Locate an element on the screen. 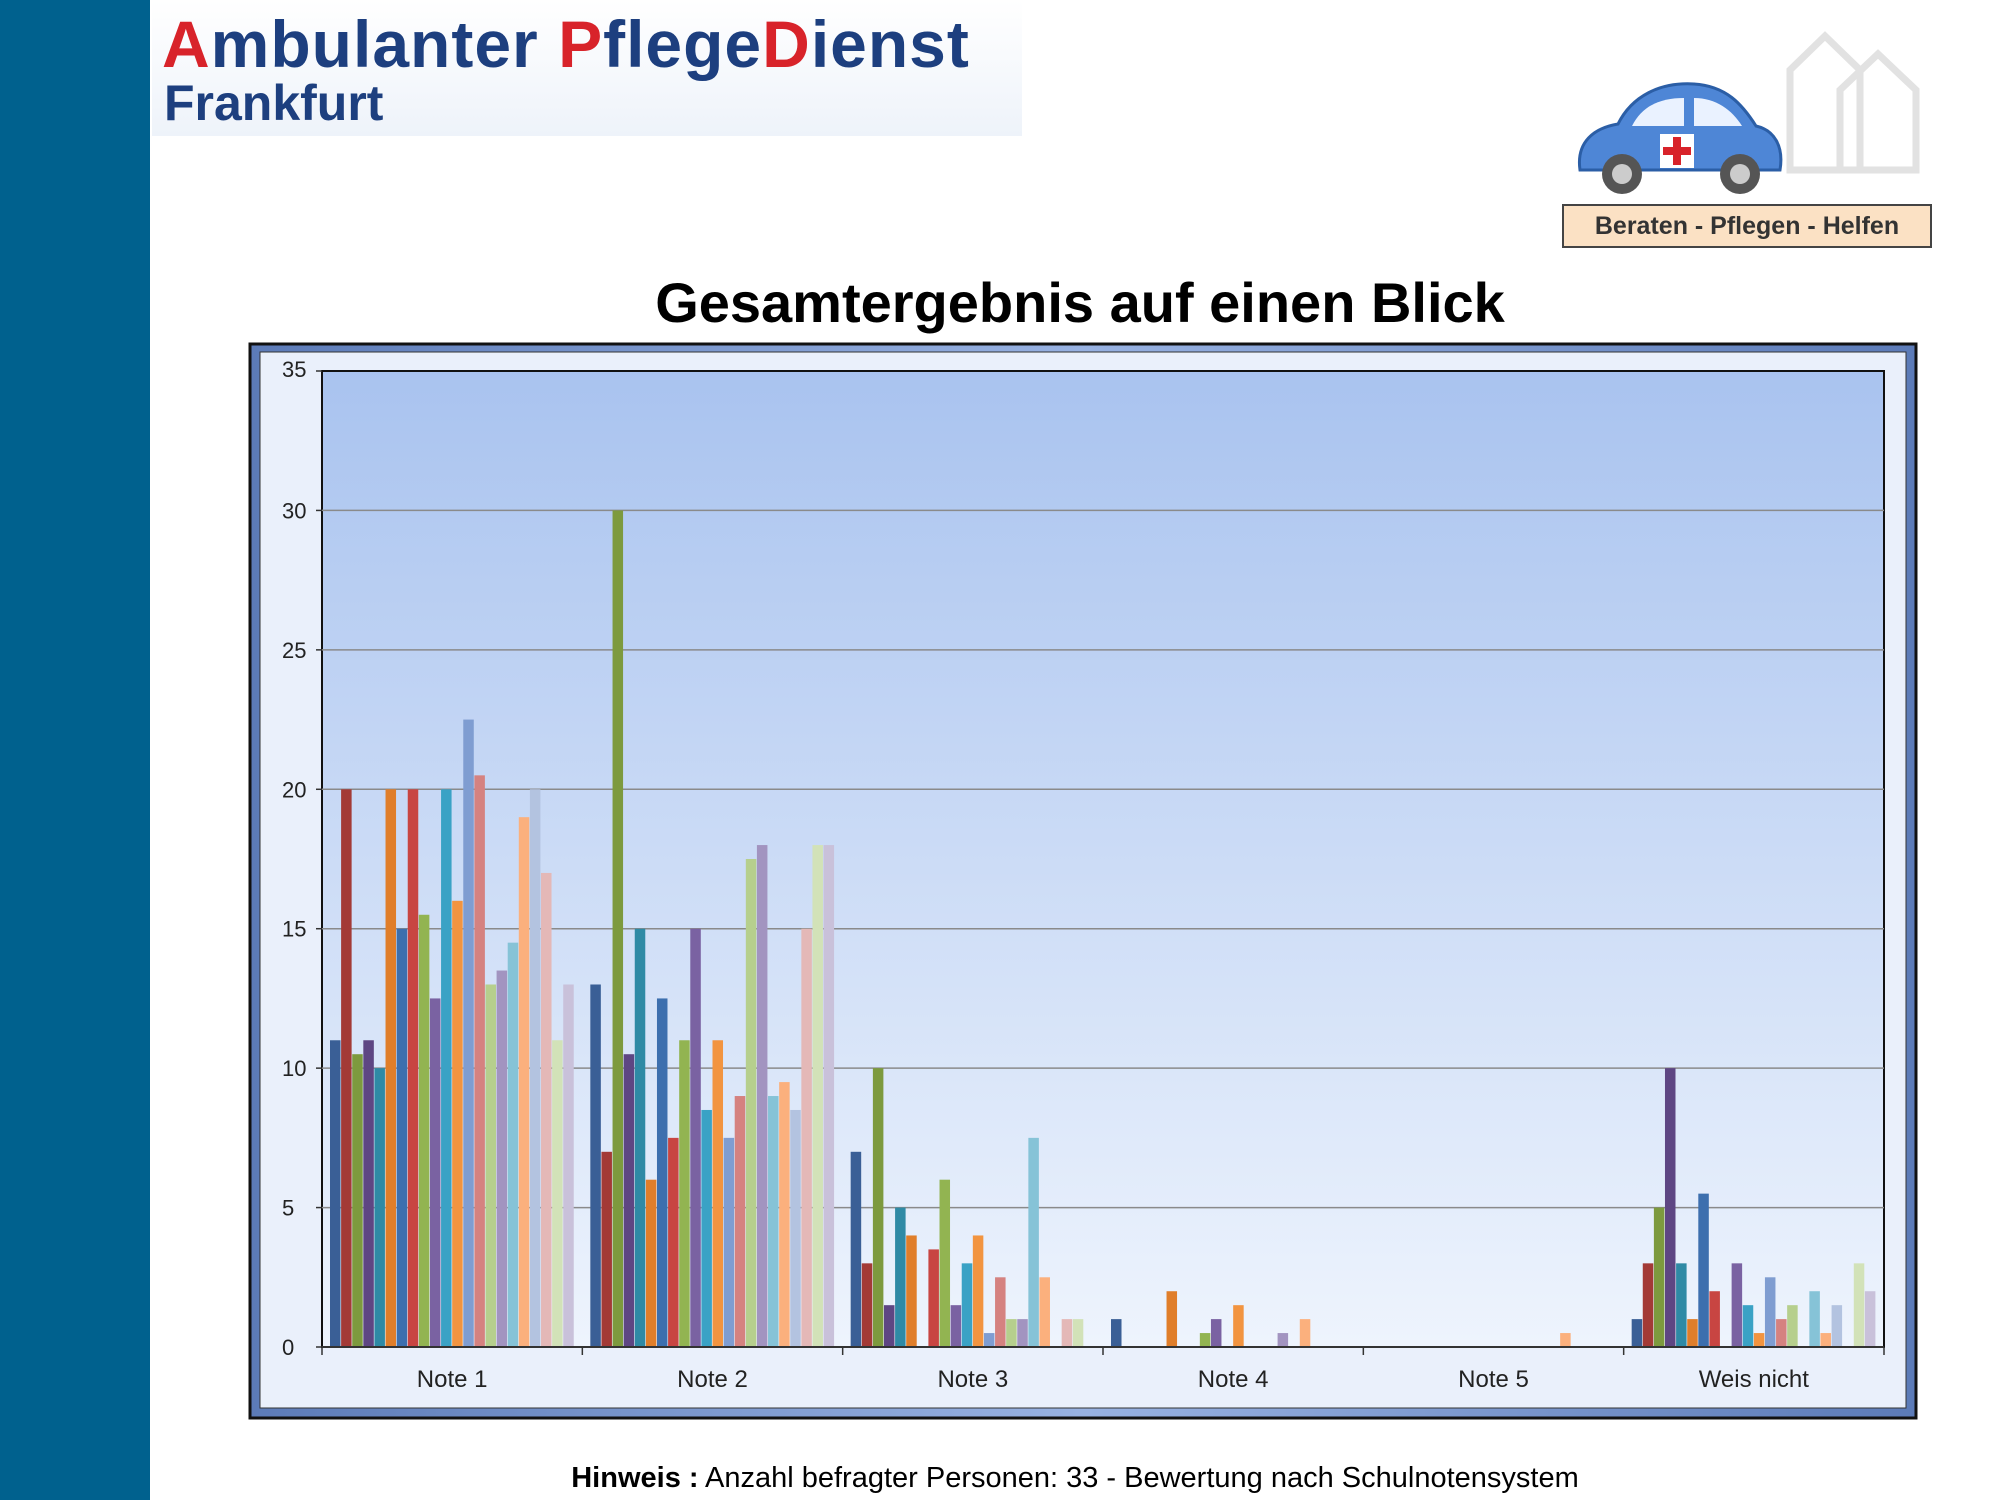 The image size is (2000, 1500). y-tick-label: 30 is located at coordinates (294, 510).